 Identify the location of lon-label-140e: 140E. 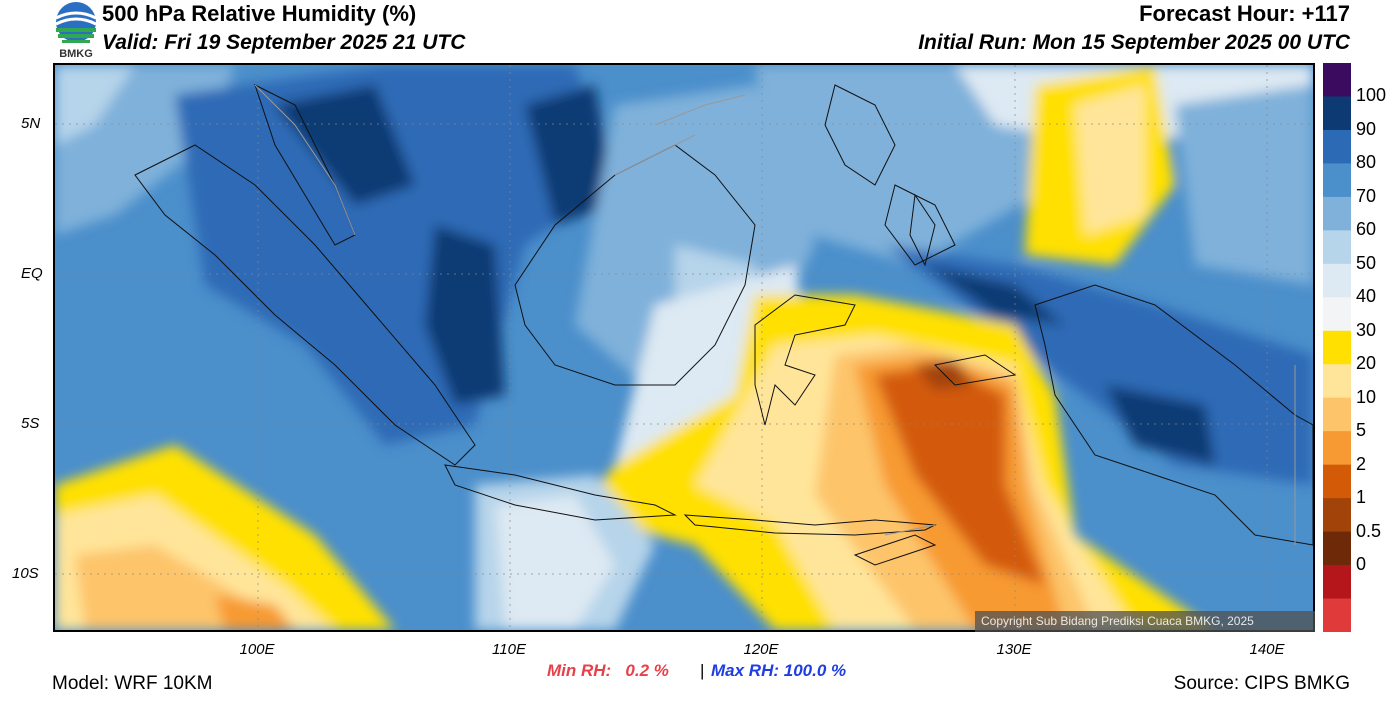
(1267, 649).